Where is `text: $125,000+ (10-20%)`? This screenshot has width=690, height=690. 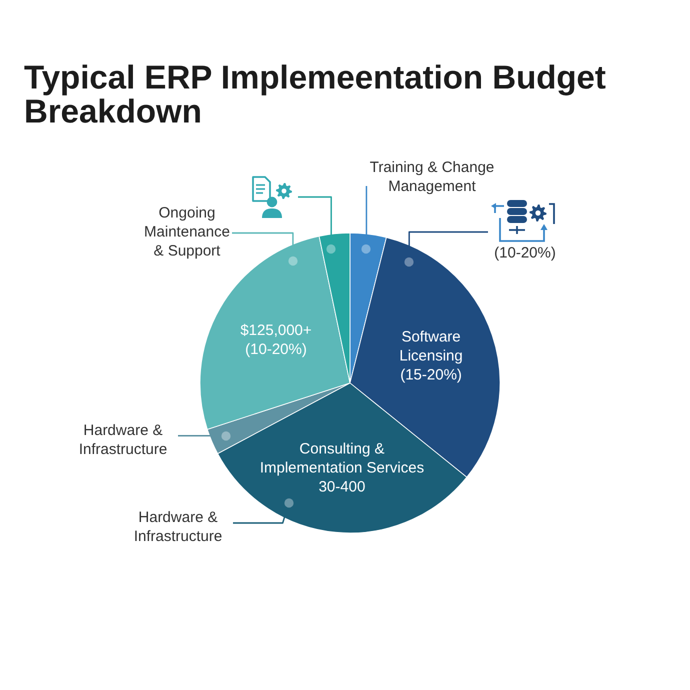 text: $125,000+ (10-20%) is located at coordinates (276, 340).